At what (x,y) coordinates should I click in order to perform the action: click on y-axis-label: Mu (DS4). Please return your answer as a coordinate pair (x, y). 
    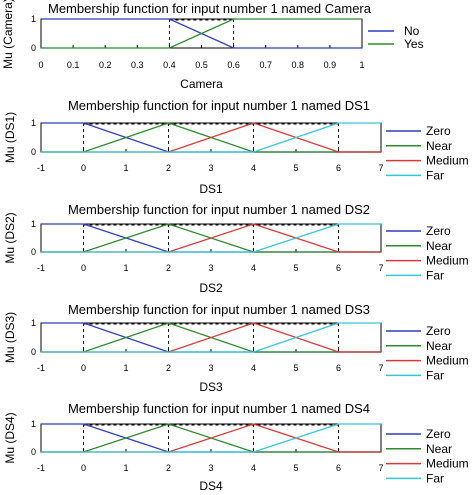
    Looking at the image, I should click on (10, 437).